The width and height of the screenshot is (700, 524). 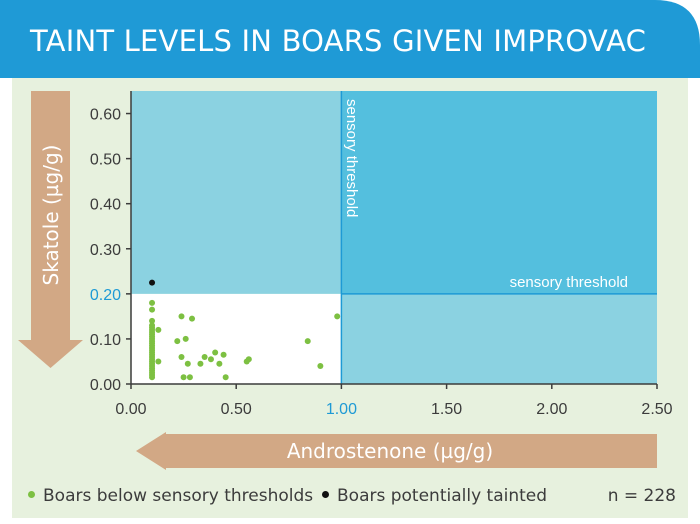 I want to click on header-shape, so click(x=350, y=39).